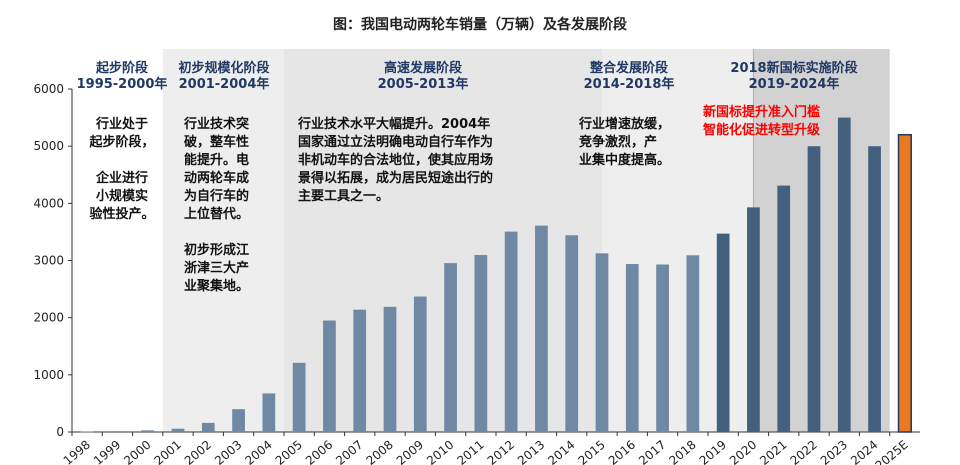 The image size is (960, 465). What do you see at coordinates (625, 142) in the screenshot?
I see `stage-4-desc: 行业增速放缓， 竞争激烈，产 业集中度提高。` at bounding box center [625, 142].